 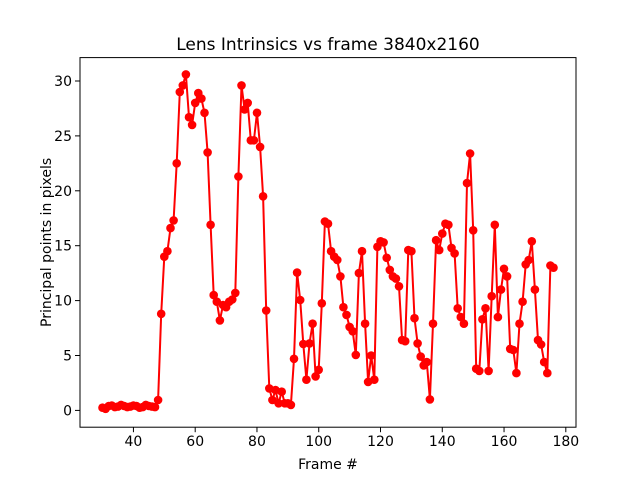 I want to click on x-tick-label: 40, so click(x=134, y=442).